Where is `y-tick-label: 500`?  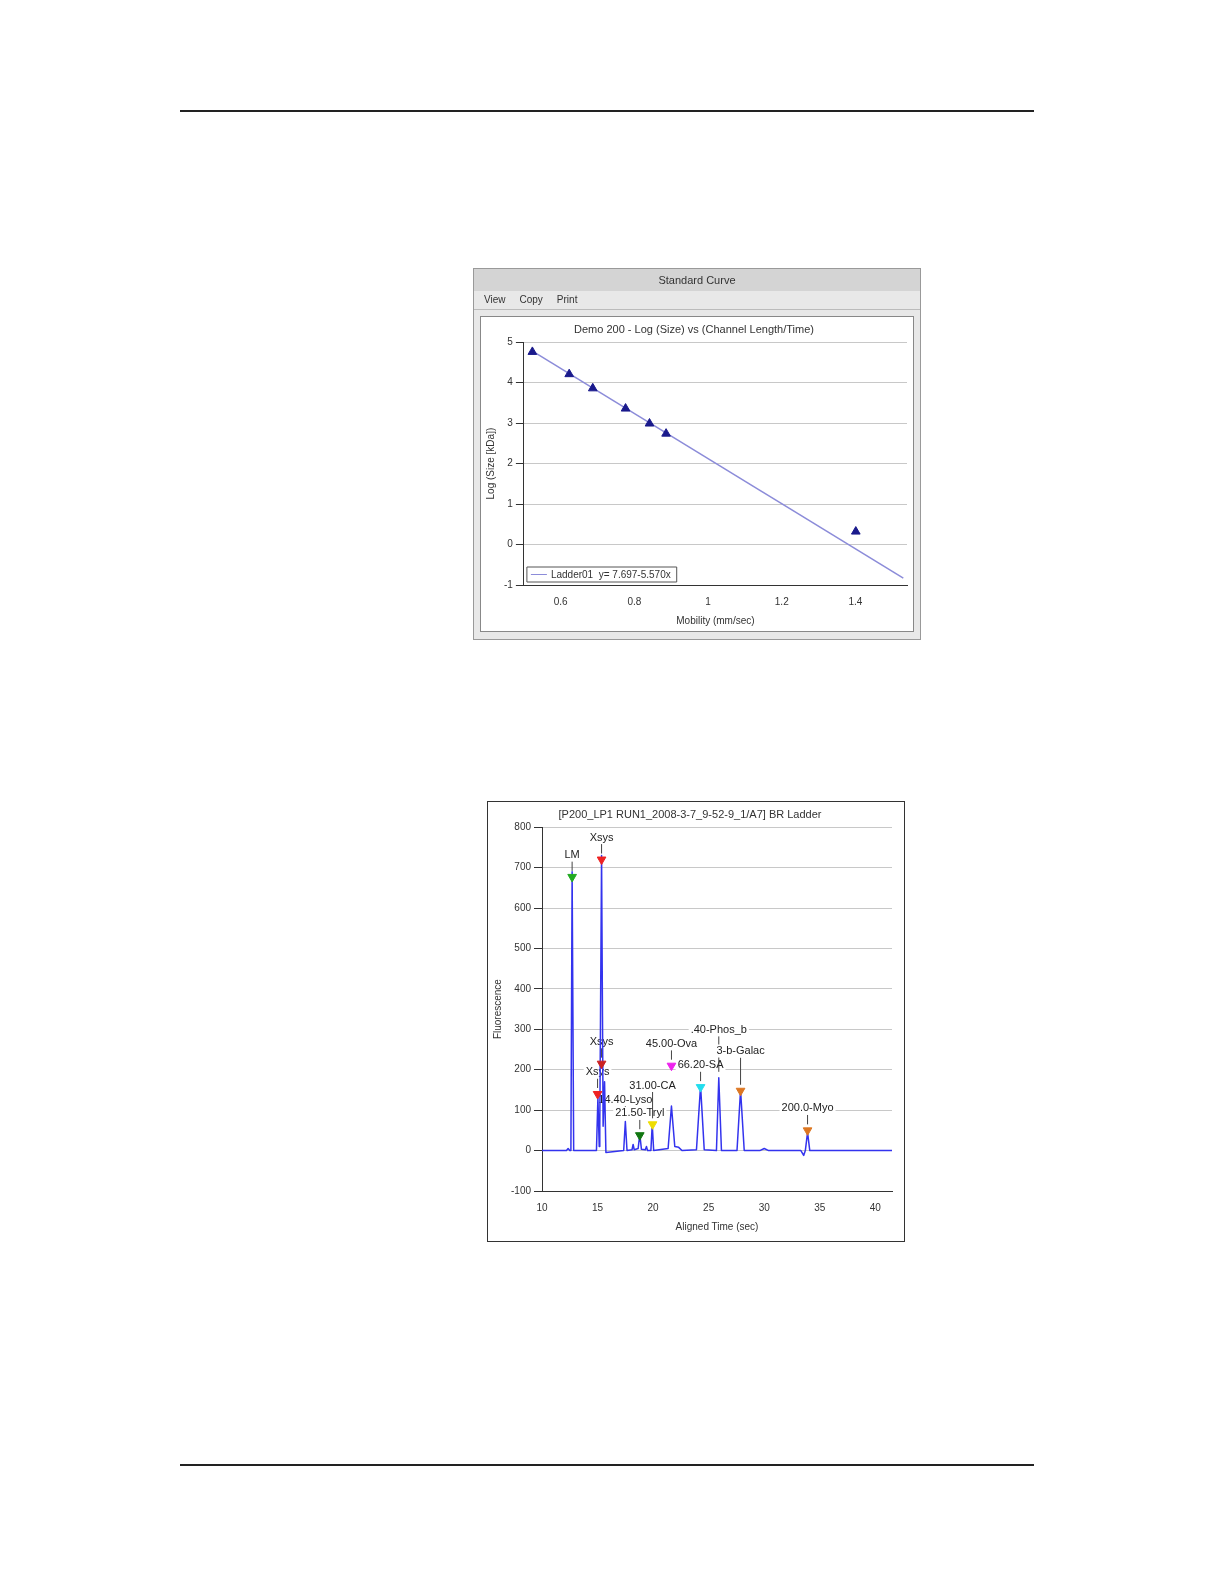
y-tick-label: 500 is located at coordinates (523, 948).